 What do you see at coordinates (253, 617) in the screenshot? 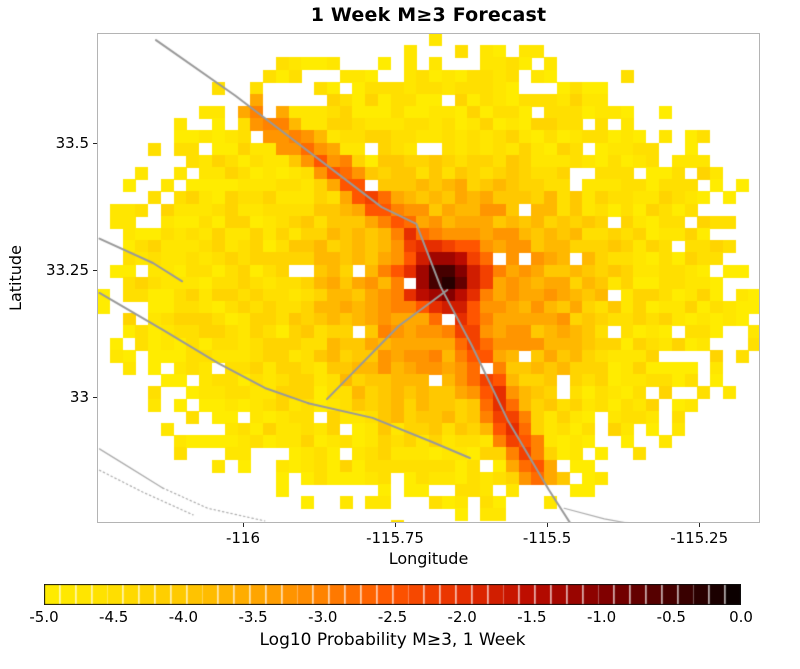
I see `colorbar-tick-label: -3.5` at bounding box center [253, 617].